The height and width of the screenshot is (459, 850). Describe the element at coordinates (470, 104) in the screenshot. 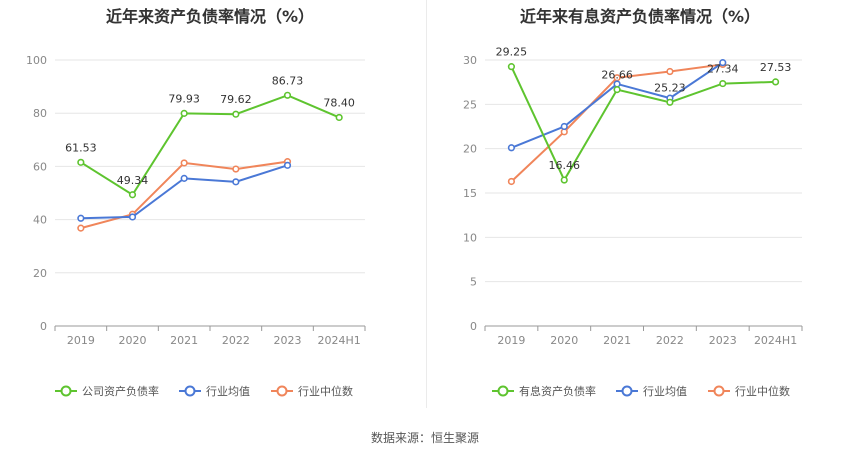

I see `y-tick-label: 25` at that location.